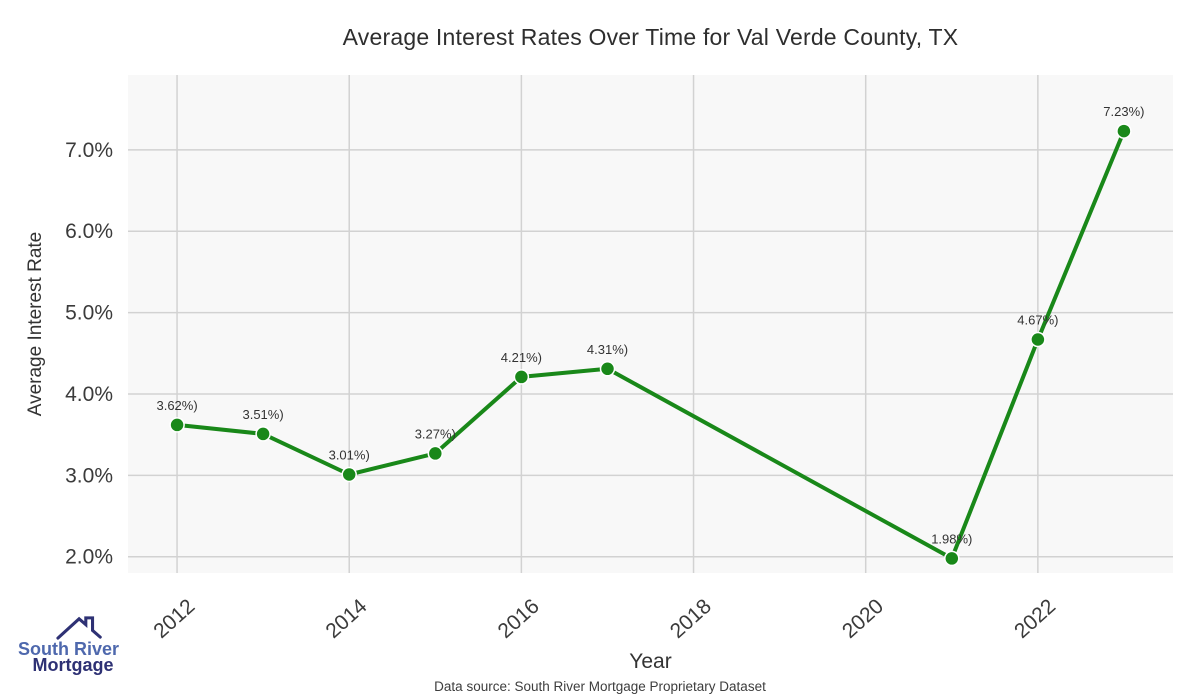 Image resolution: width=1200 pixels, height=700 pixels. Describe the element at coordinates (519, 619) in the screenshot. I see `x-tick-label: 2016` at that location.